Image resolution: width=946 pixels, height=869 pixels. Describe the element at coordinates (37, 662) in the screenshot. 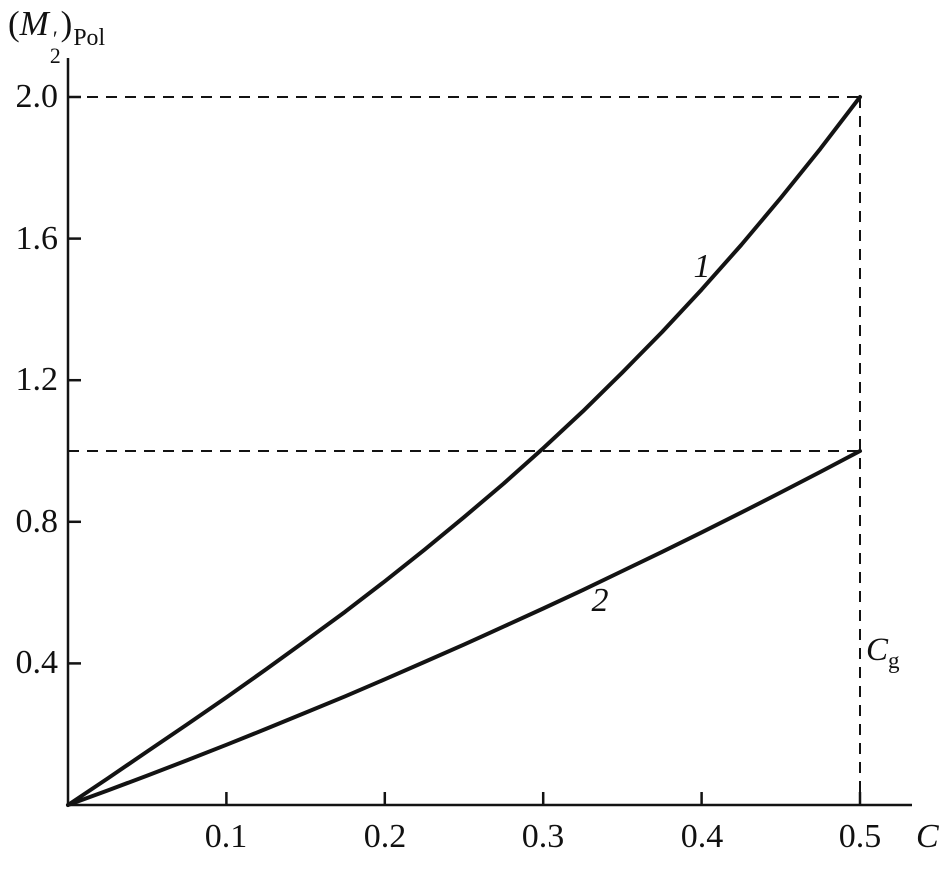

I see `y-tick-label-0-4: 0.4` at that location.